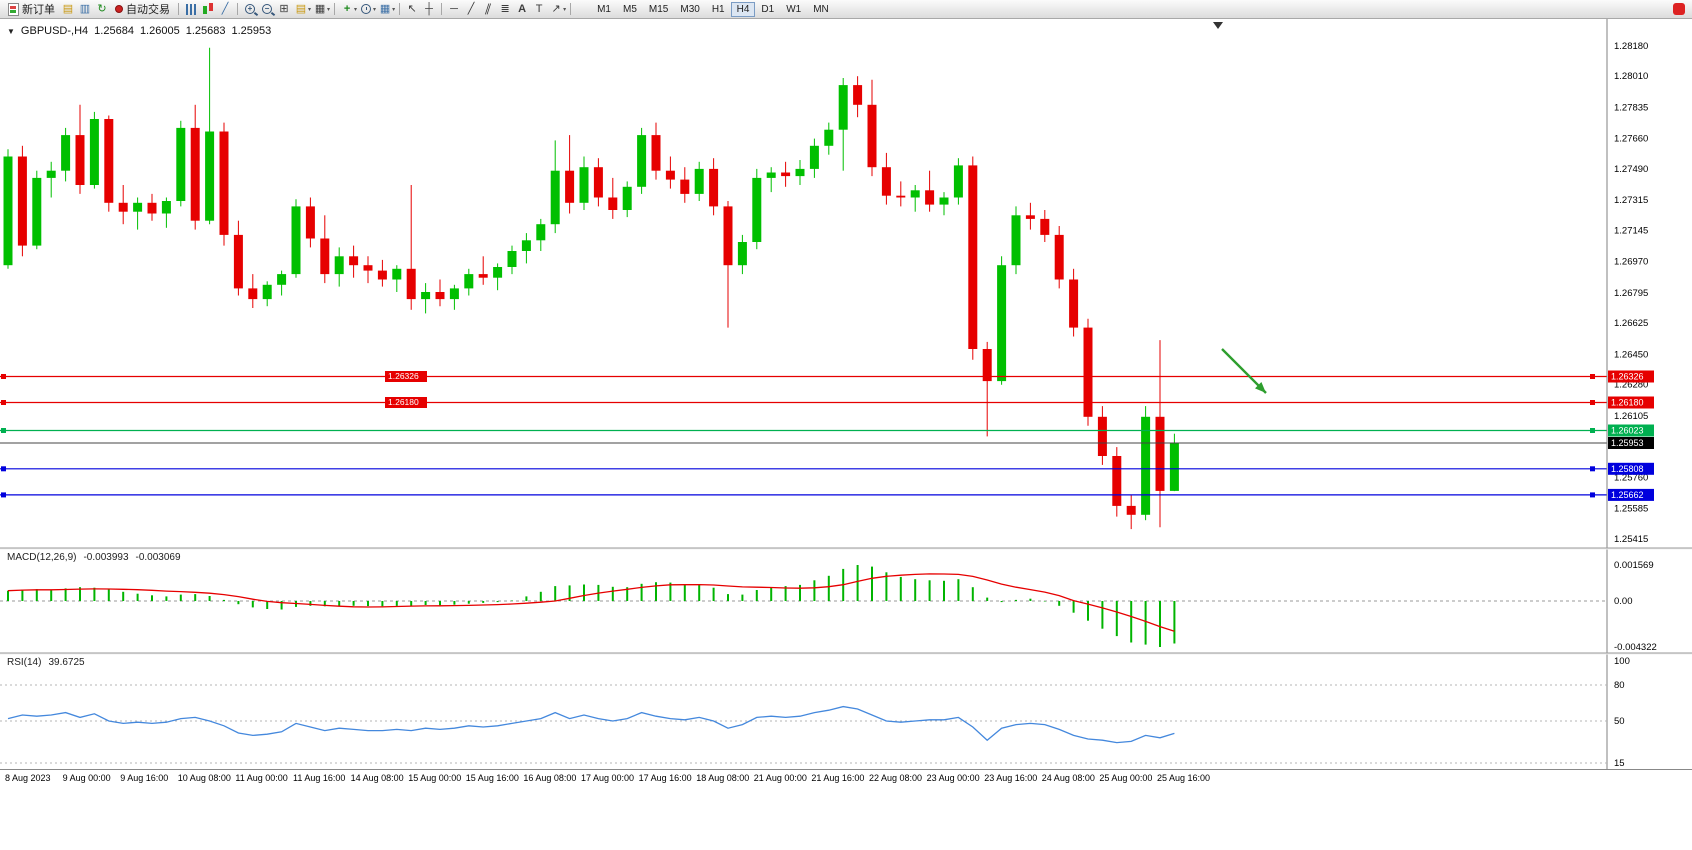 The image size is (1692, 850). What do you see at coordinates (896, 778) in the screenshot?
I see `time-axis-label: 22 Aug 08:00` at bounding box center [896, 778].